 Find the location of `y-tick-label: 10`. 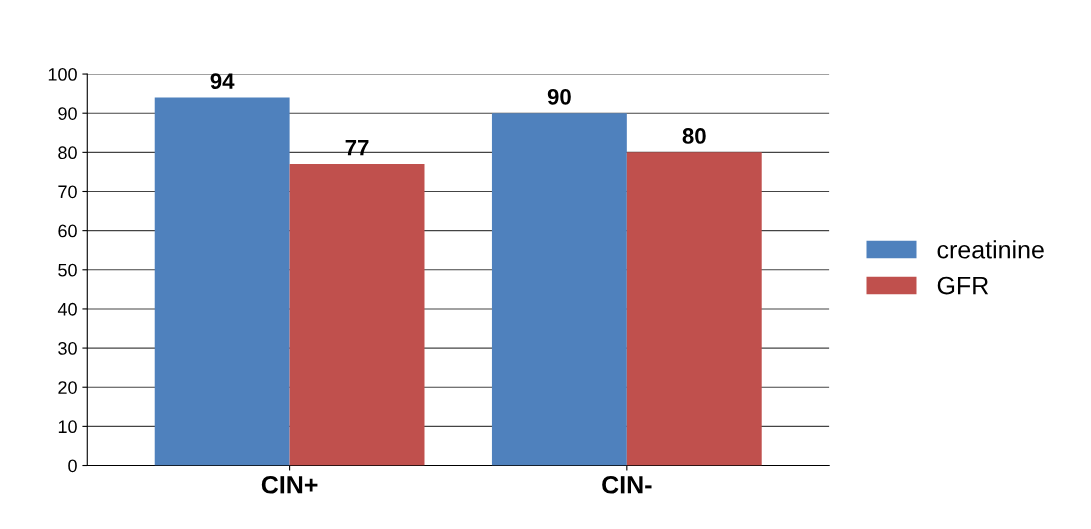

y-tick-label: 10 is located at coordinates (67, 427).